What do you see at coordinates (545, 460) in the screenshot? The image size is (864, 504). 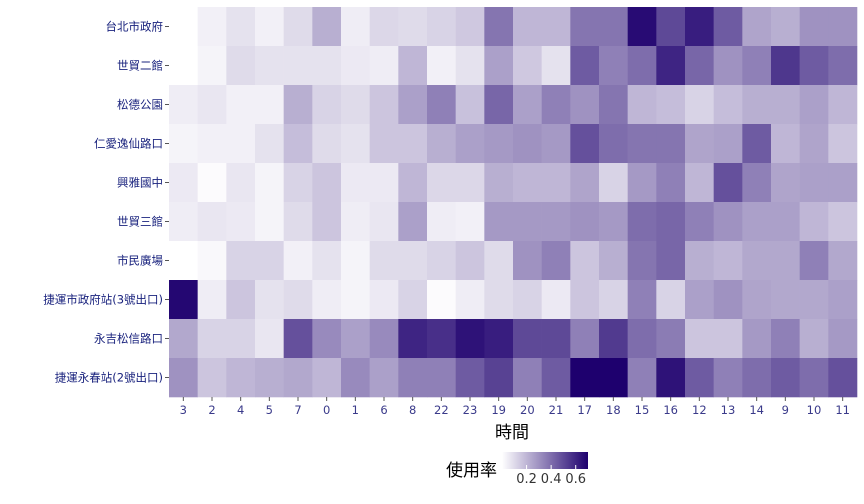 I see `legend-colorbar` at bounding box center [545, 460].